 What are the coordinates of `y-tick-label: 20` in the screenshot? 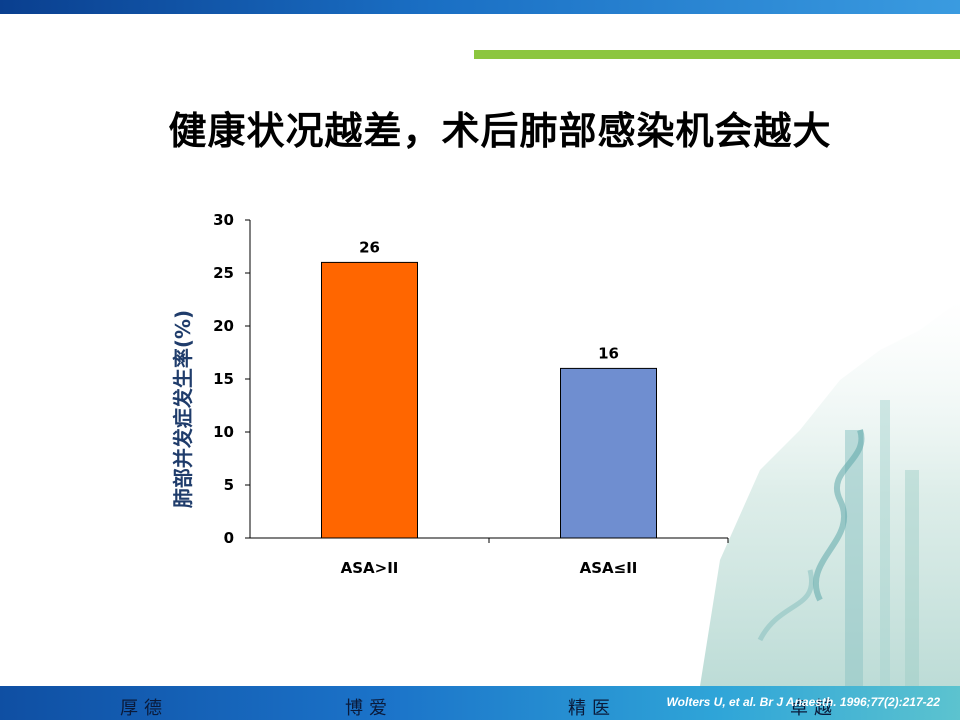 It's located at (223, 326).